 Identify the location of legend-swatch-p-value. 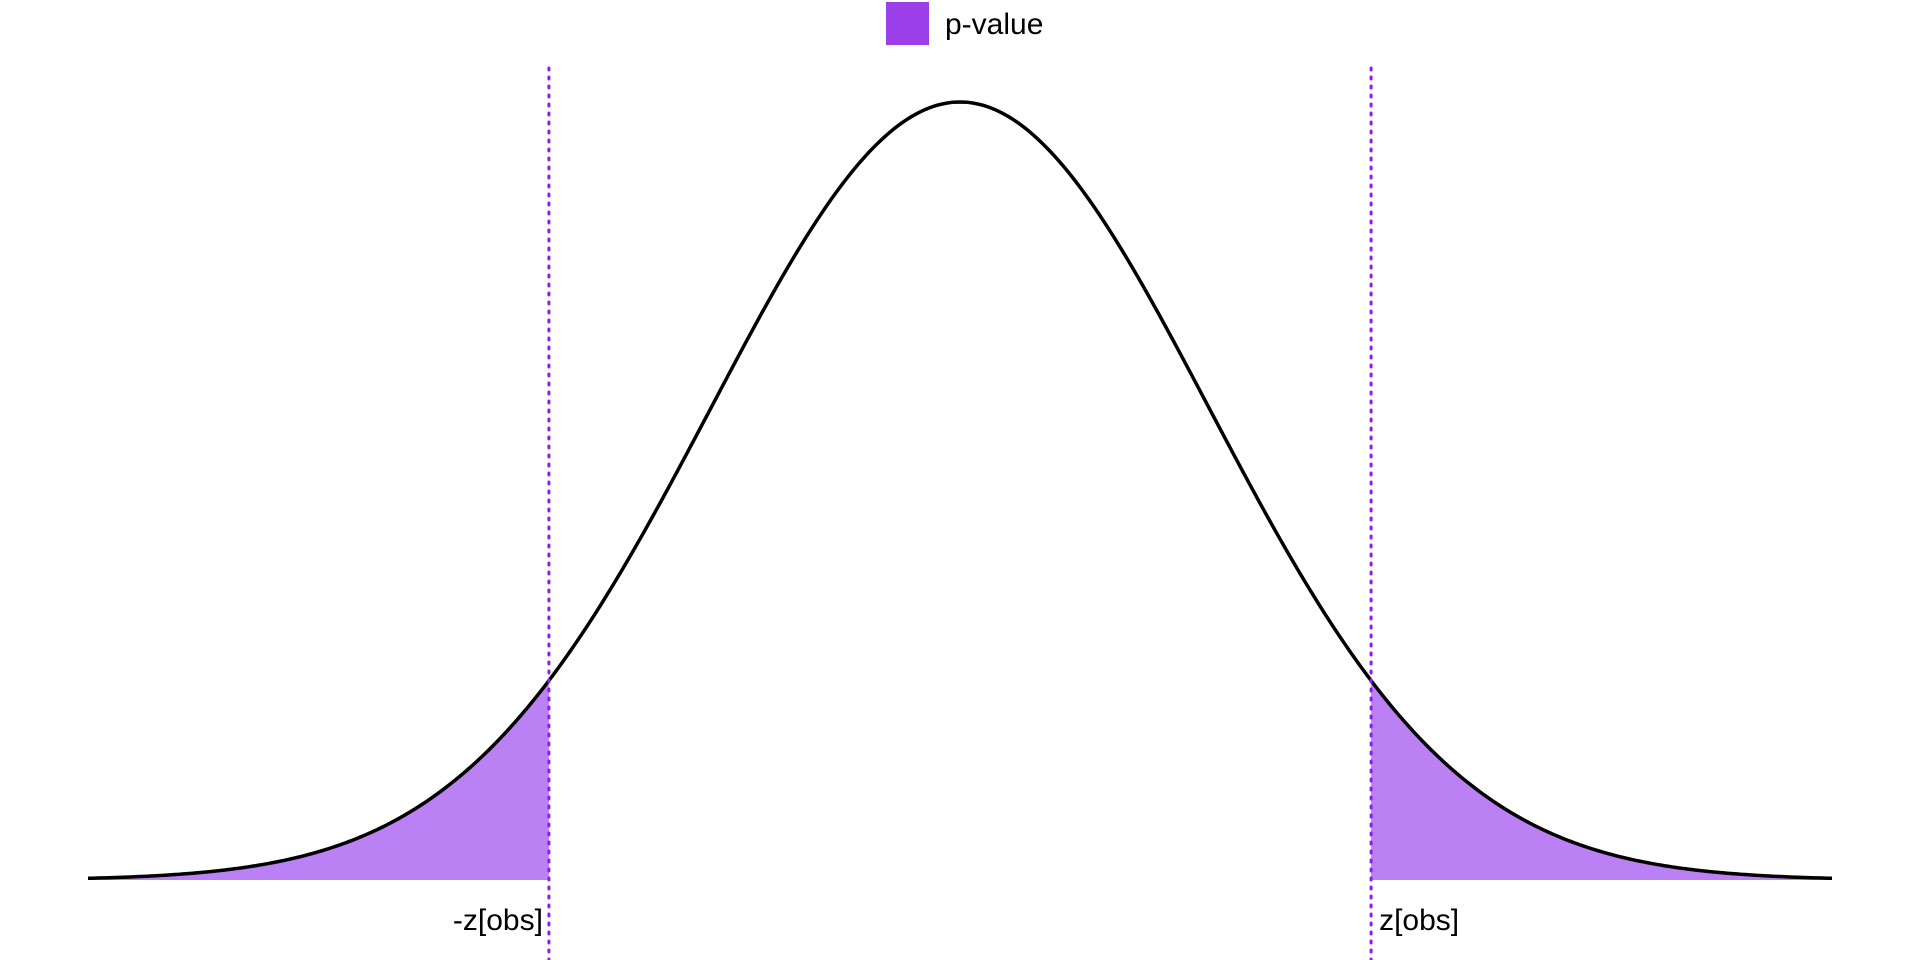
(907, 23).